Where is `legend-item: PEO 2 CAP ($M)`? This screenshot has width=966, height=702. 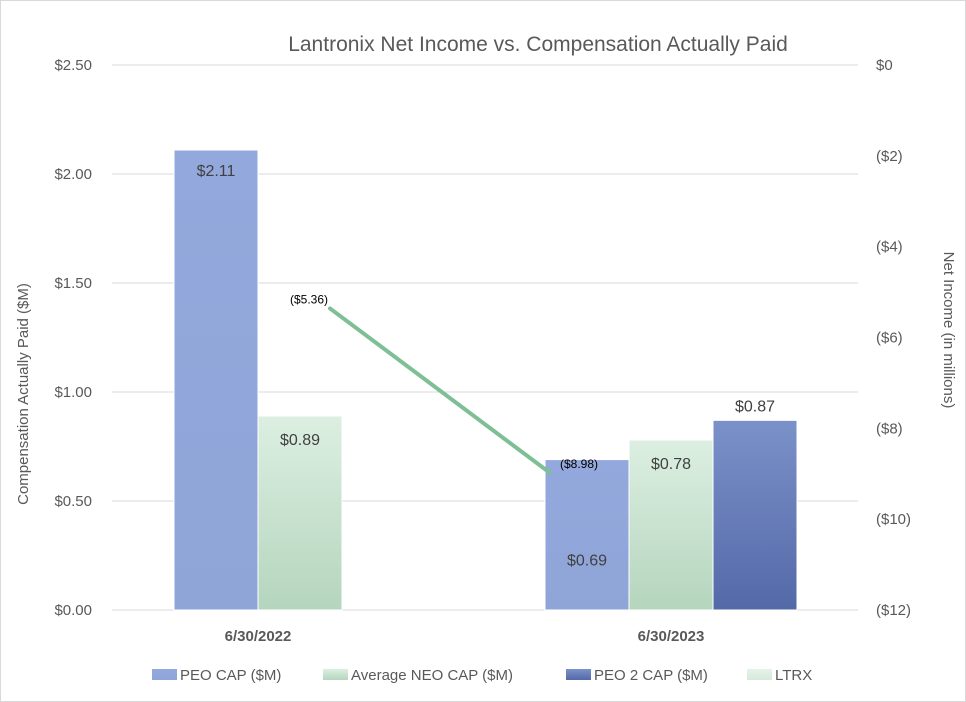
legend-item: PEO 2 CAP ($M) is located at coordinates (637, 675).